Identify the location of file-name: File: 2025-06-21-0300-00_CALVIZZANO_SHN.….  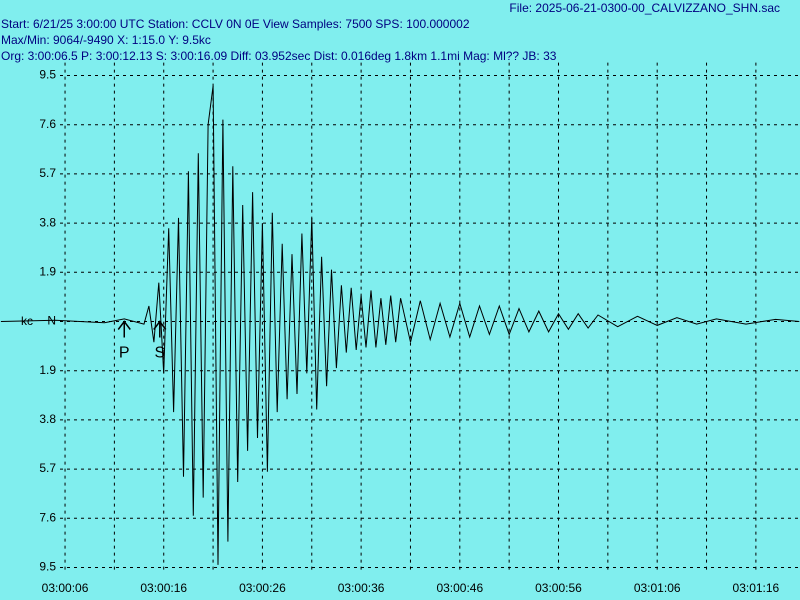
(644, 8).